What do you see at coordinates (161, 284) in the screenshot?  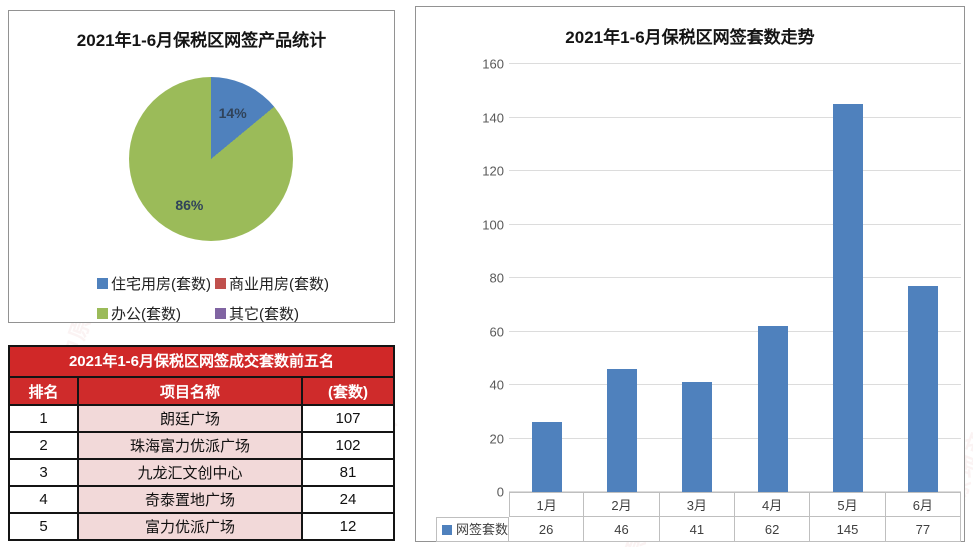 I see `pie-legend-label: 住宅用房(套数)` at bounding box center [161, 284].